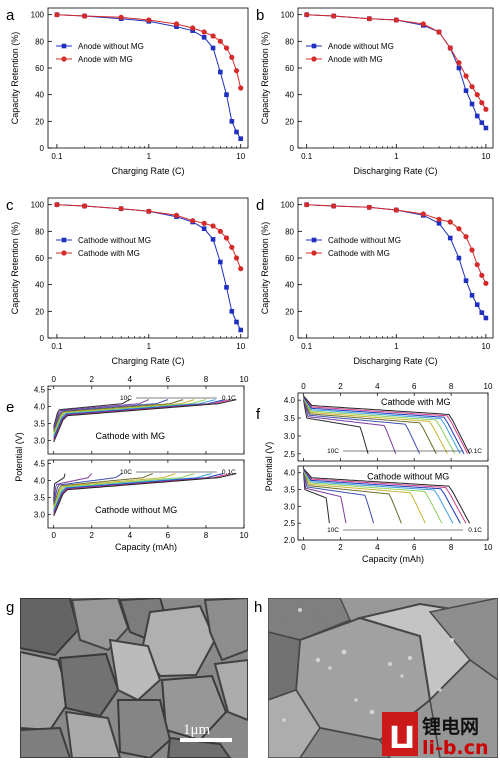  I want to click on top-x-tick-label: 8, so click(206, 379).